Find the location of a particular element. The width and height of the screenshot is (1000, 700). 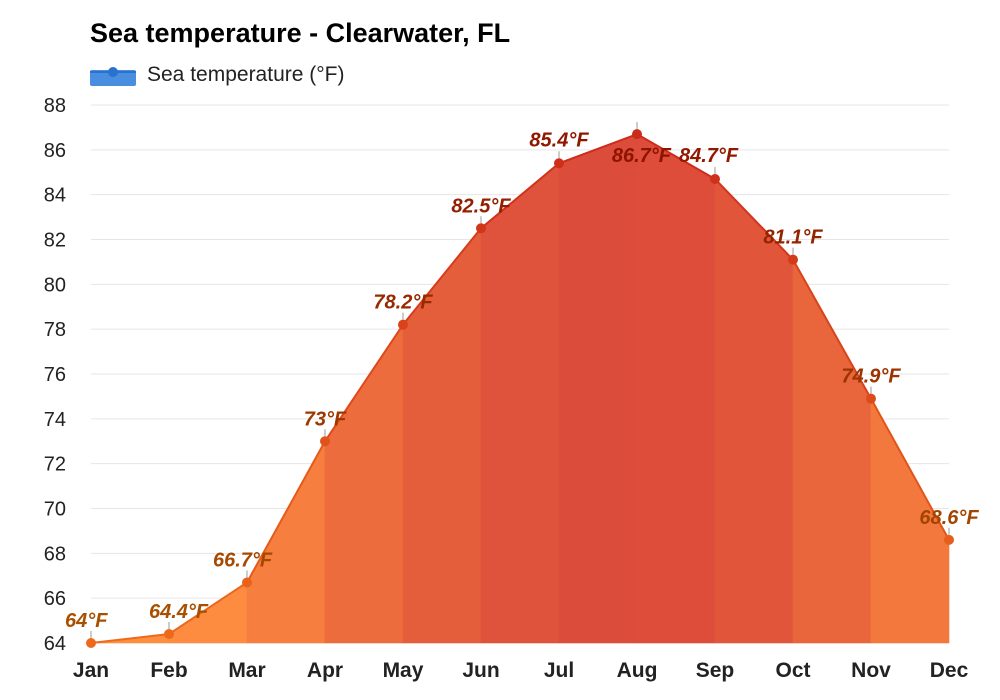

legend: Sea temperature (°F) is located at coordinates (217, 74).